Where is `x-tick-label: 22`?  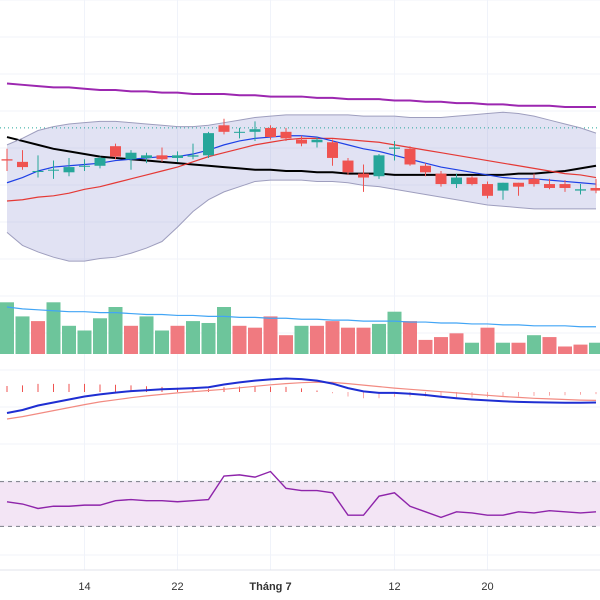 x-tick-label: 22 is located at coordinates (177, 587).